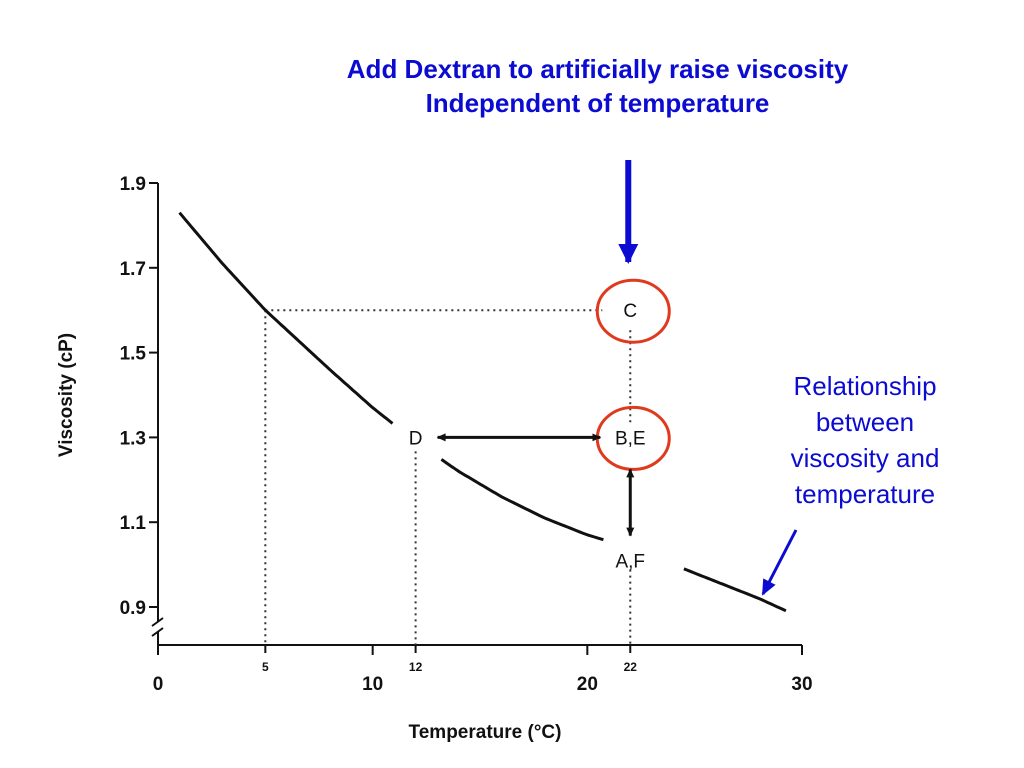 This screenshot has width=1024, height=768. What do you see at coordinates (865, 458) in the screenshot?
I see `note-line-3: viscosity and` at bounding box center [865, 458].